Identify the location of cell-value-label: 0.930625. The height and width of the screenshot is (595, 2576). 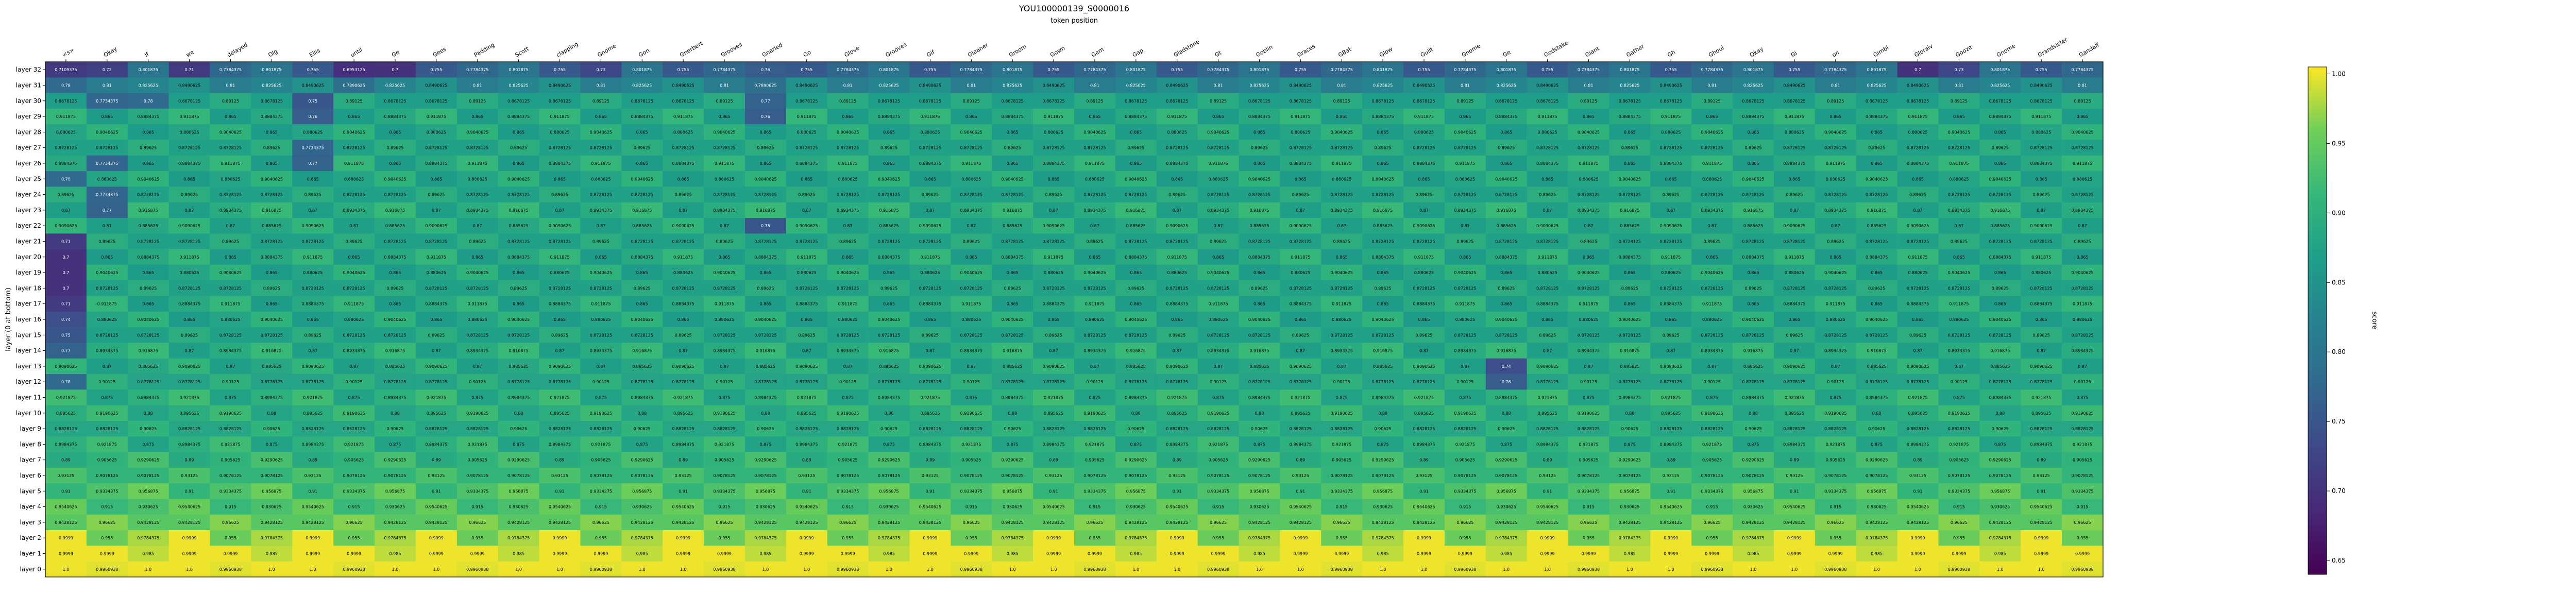
(766, 507).